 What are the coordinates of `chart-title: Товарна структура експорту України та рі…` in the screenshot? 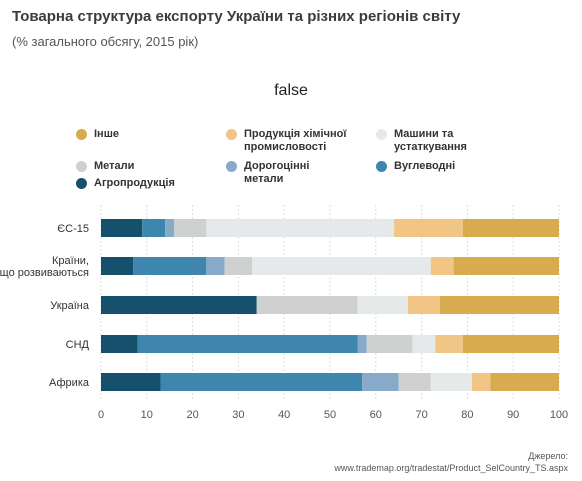 It's located at (236, 16).